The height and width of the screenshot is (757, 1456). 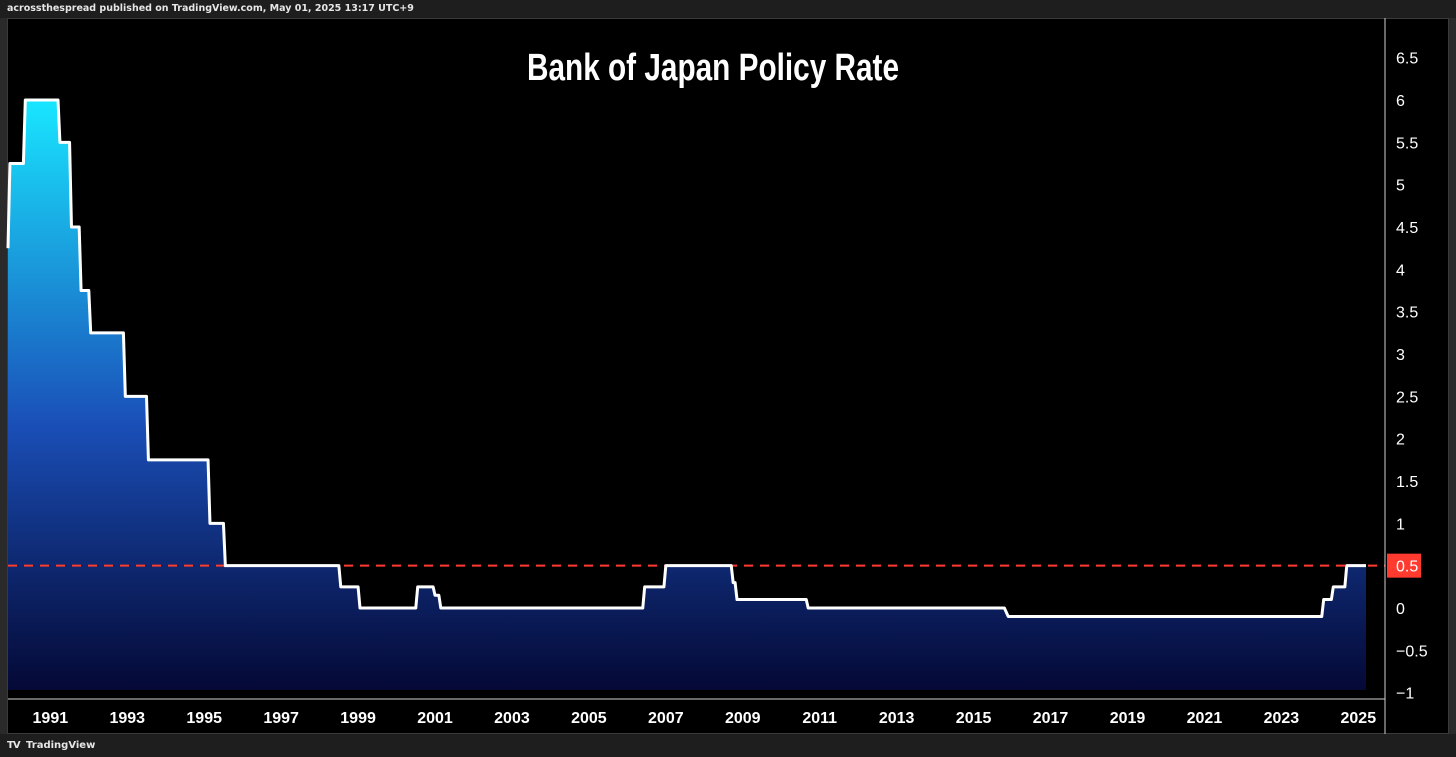 I want to click on y-tick-label: 6.5, so click(x=1407, y=59).